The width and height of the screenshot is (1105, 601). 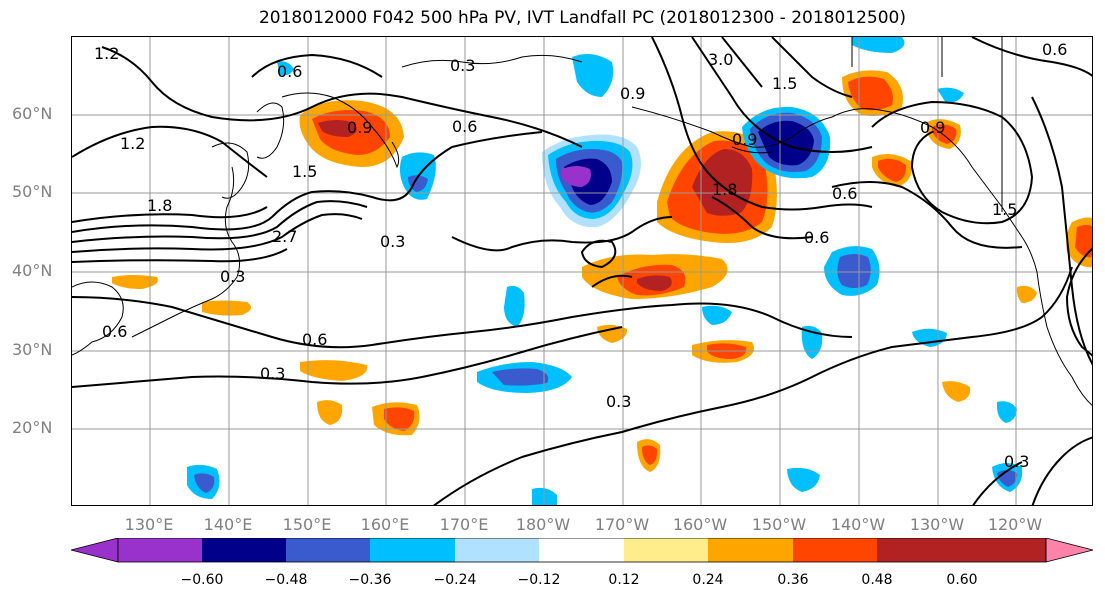 What do you see at coordinates (32, 191) in the screenshot?
I see `lat-label-50n: 50°N` at bounding box center [32, 191].